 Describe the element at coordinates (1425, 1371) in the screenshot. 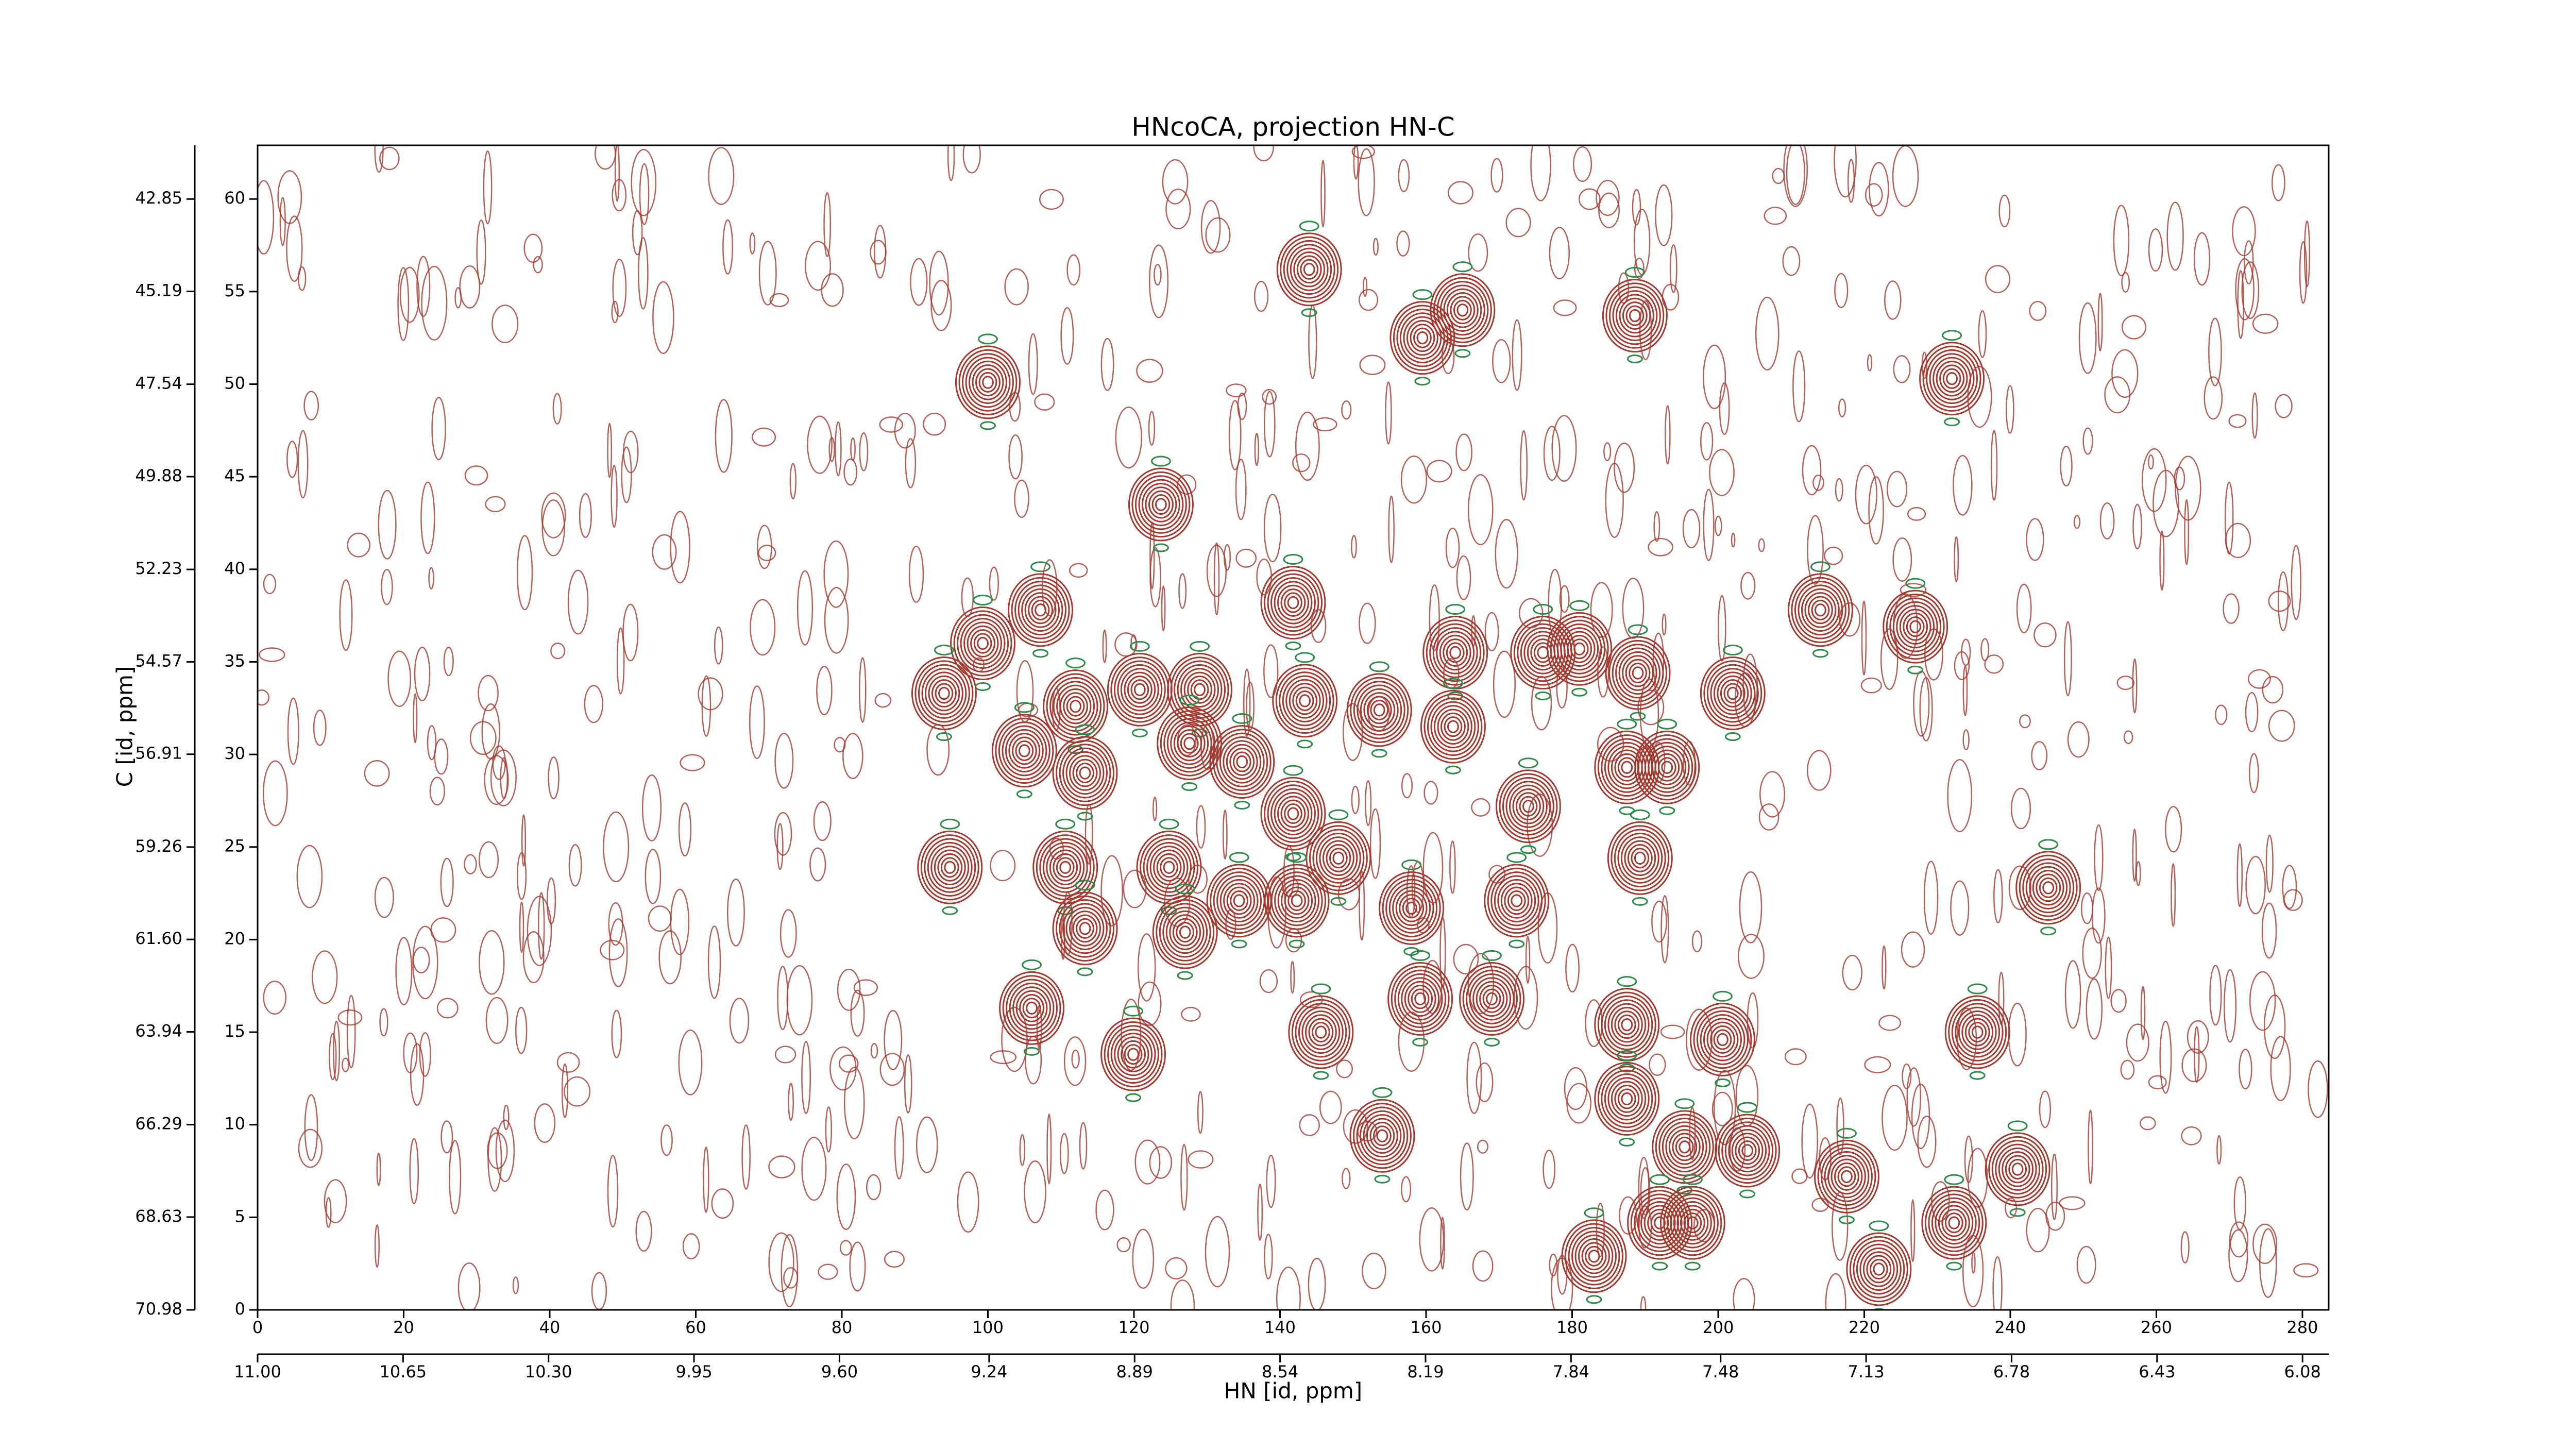

I see `x2-tick-label: 8.19` at that location.